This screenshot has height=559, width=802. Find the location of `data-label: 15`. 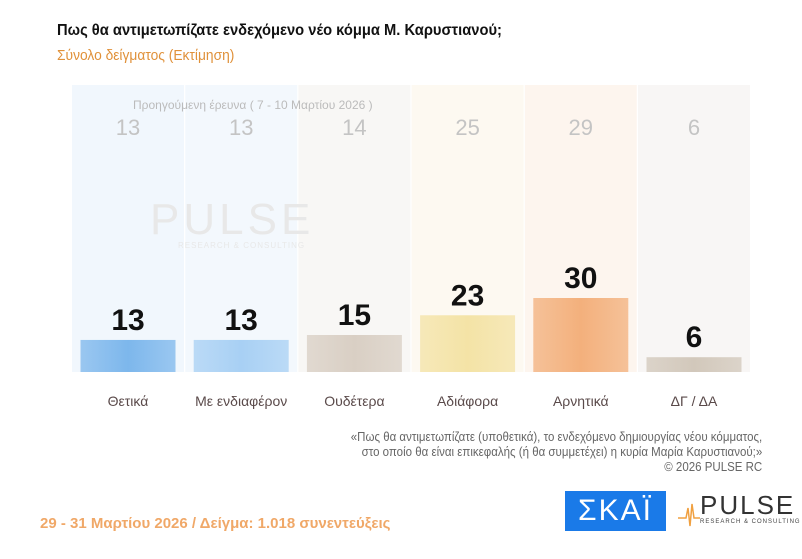

data-label: 15 is located at coordinates (354, 315).